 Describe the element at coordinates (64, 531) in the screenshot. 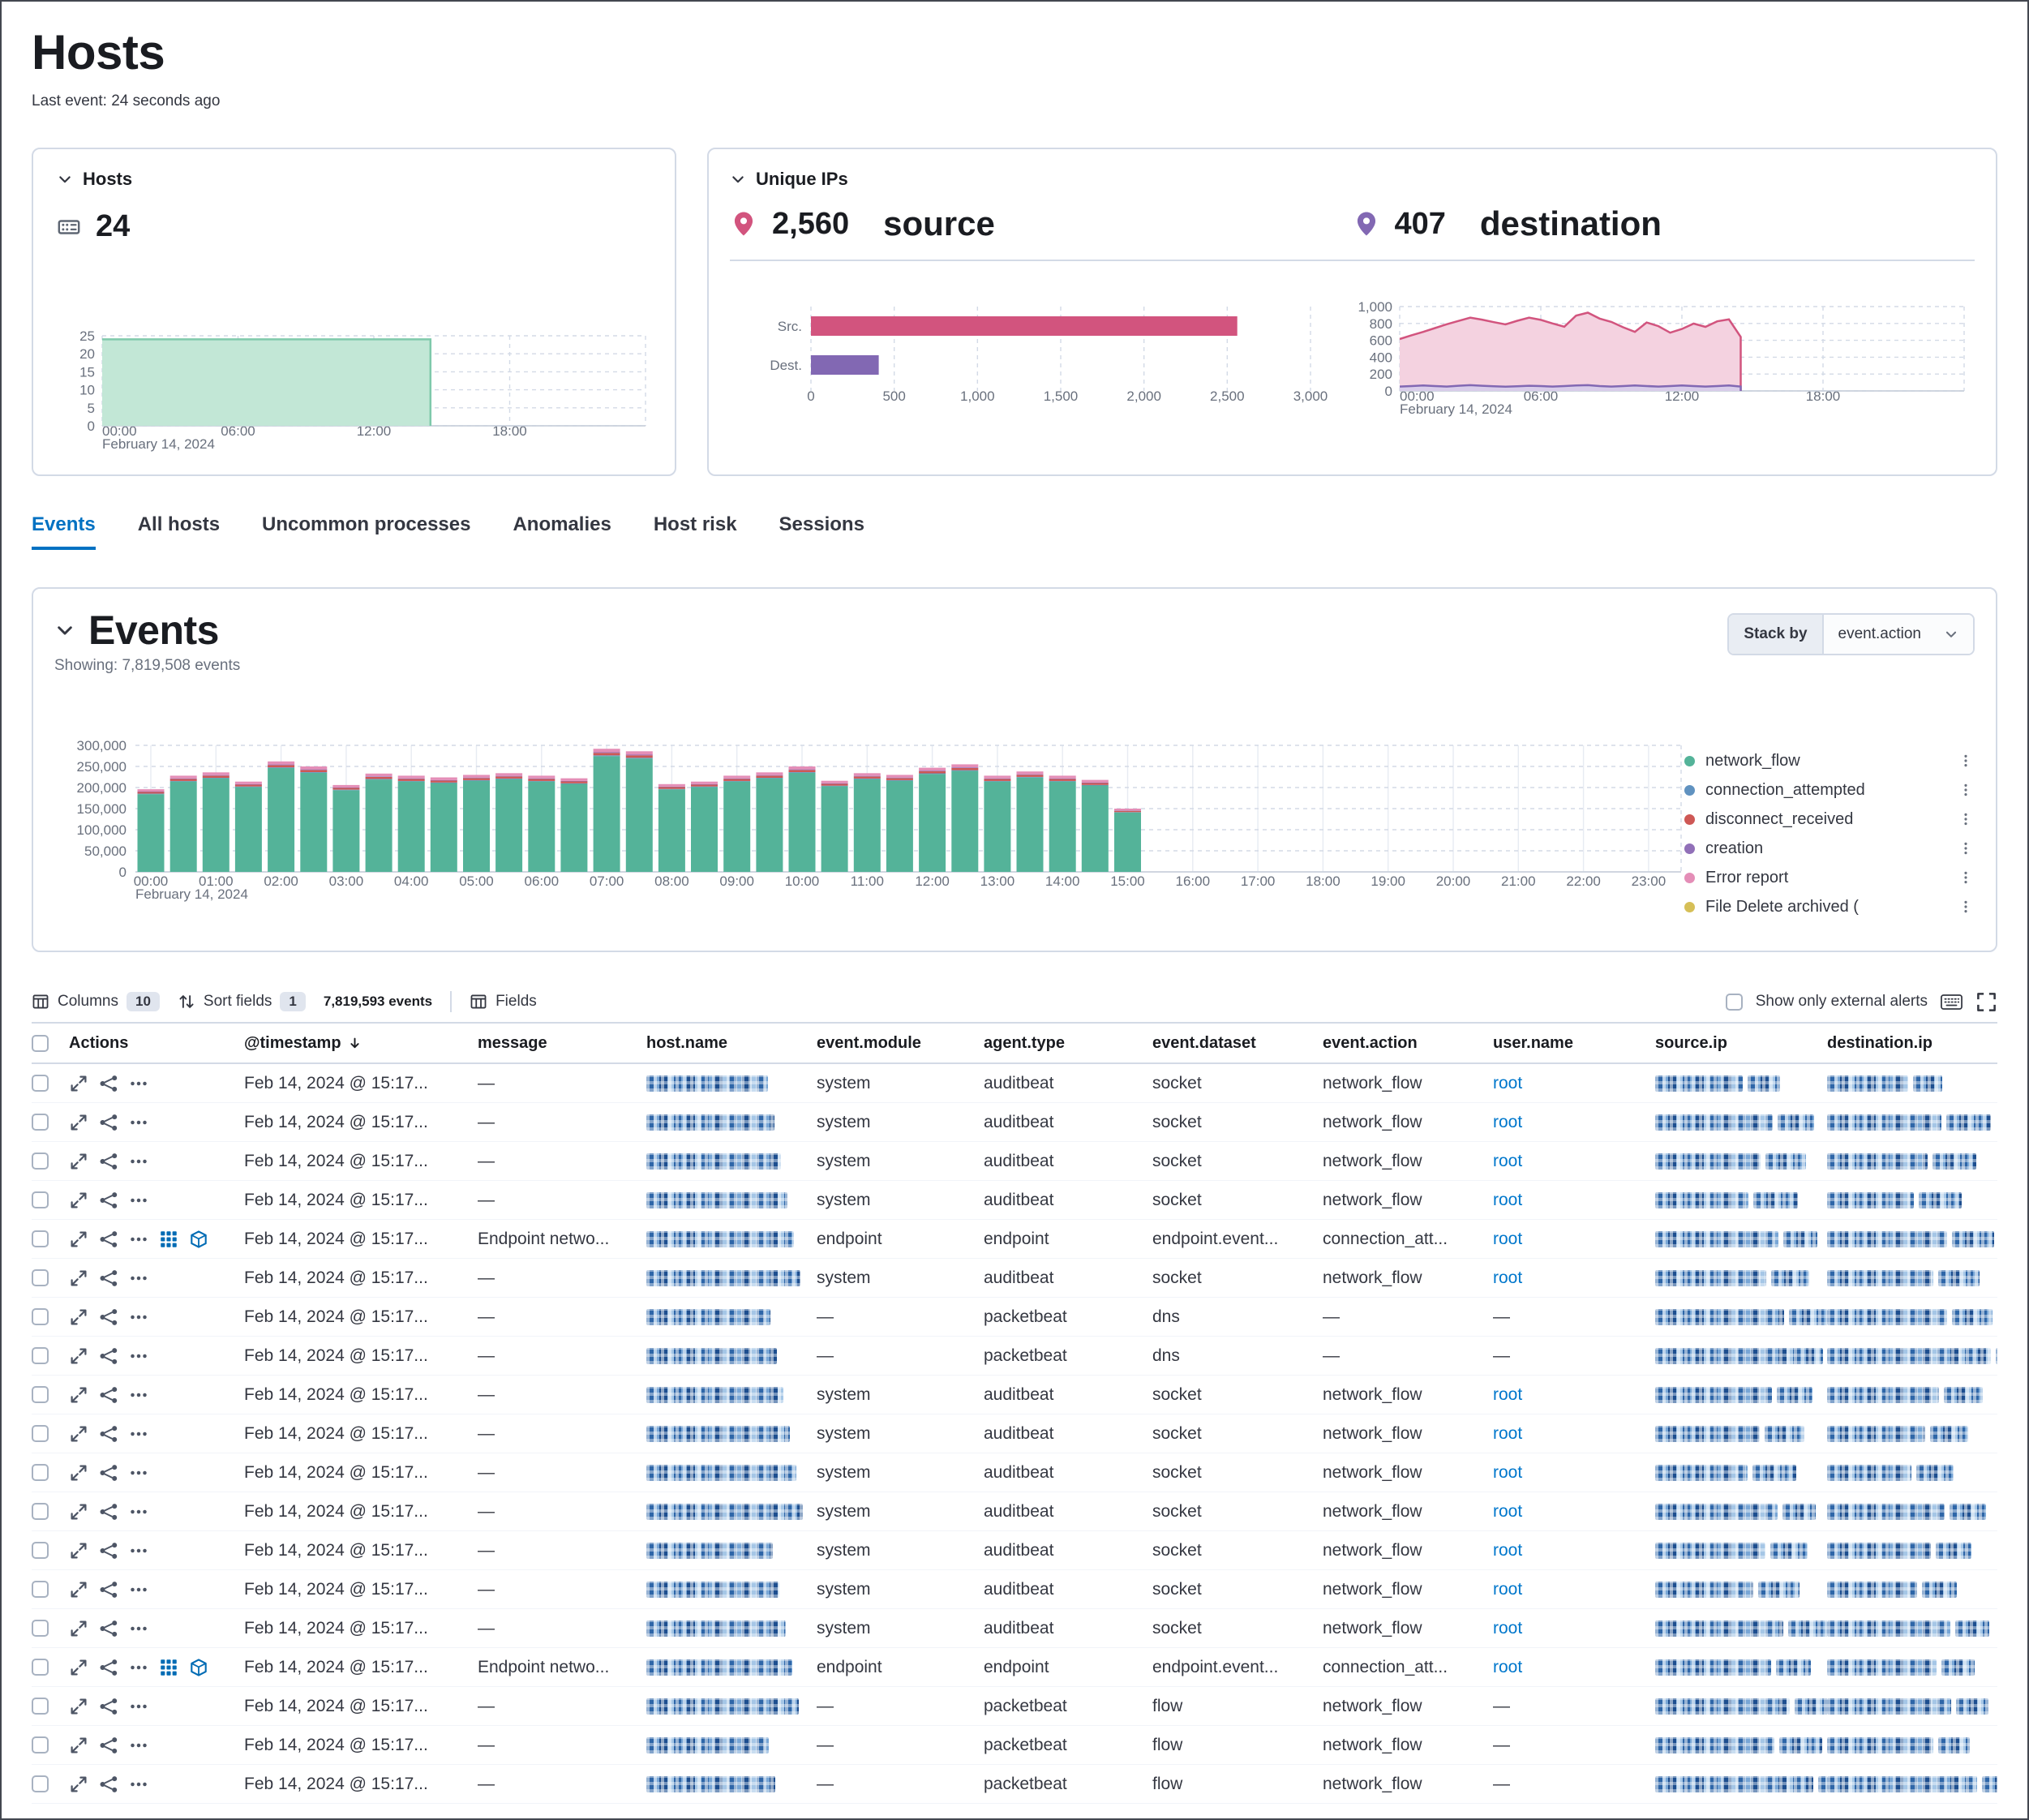

I see `tab-events: Events` at that location.